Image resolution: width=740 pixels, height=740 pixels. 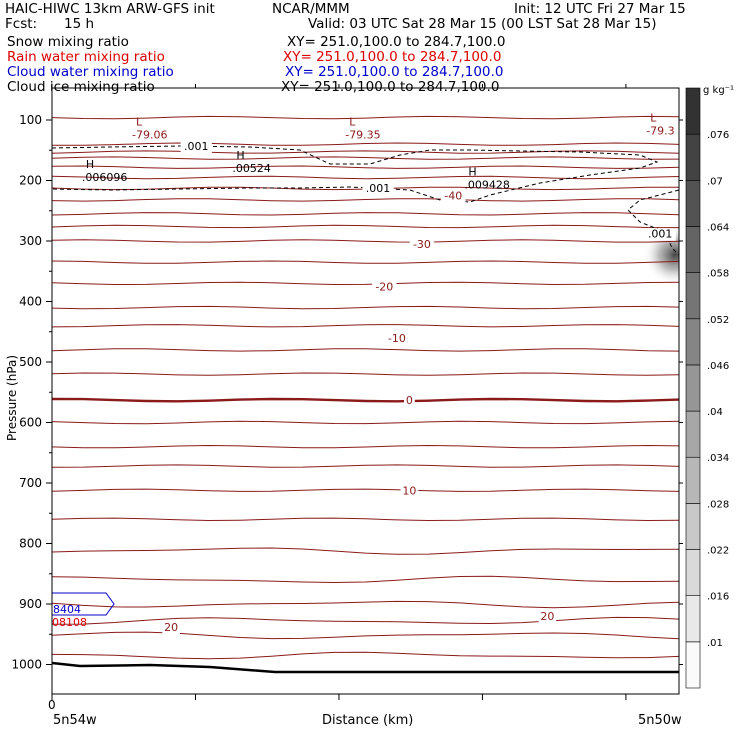 I want to click on fcst-label: Fcst:, so click(x=21, y=24).